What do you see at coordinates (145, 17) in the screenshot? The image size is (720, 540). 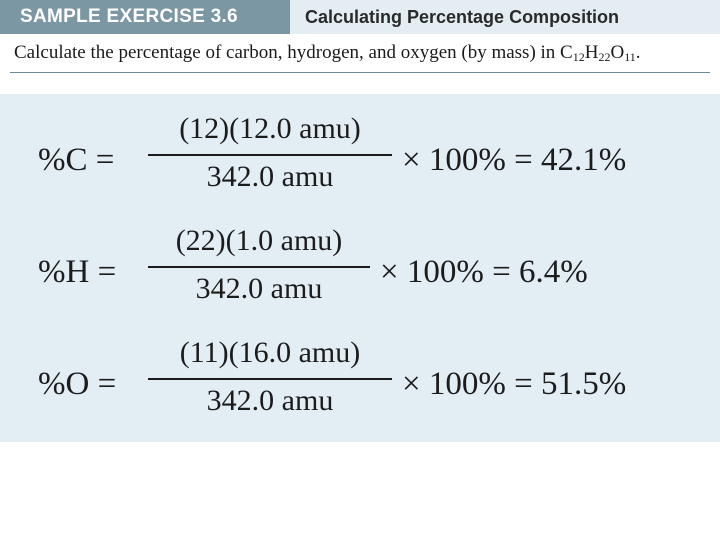 I see `exercise-tab: SAMPLE EXERCISE 3.6` at bounding box center [145, 17].